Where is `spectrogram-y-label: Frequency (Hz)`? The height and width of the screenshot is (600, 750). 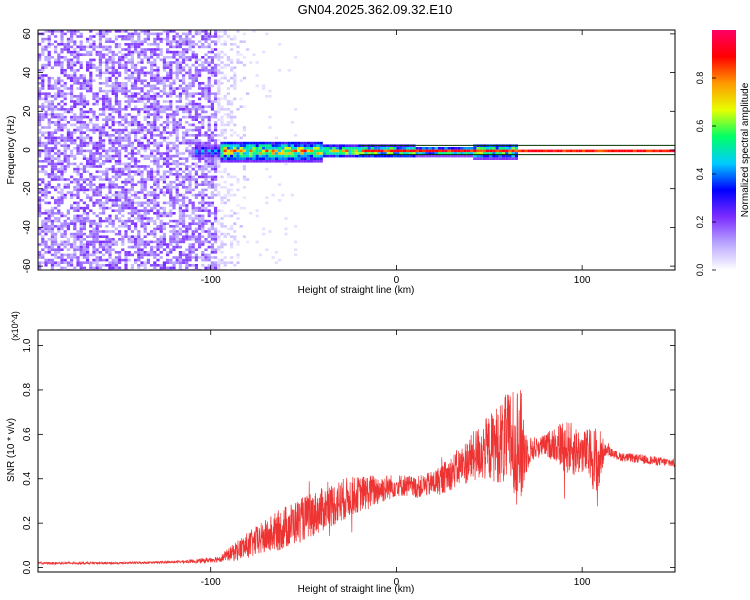 spectrogram-y-label: Frequency (Hz) is located at coordinates (11, 150).